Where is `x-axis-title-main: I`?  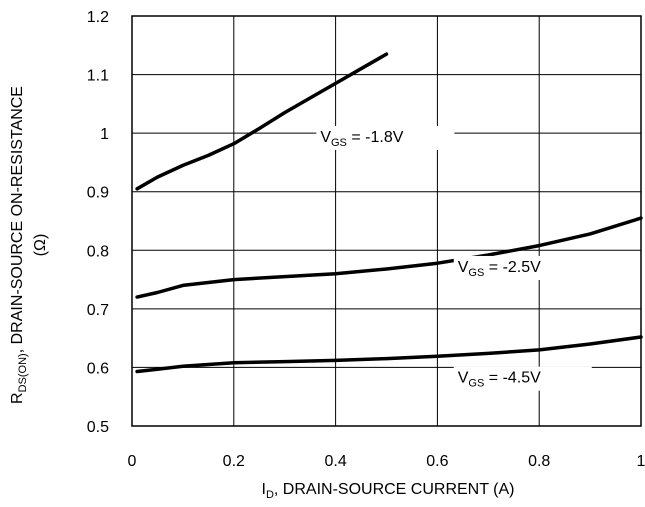 x-axis-title-main: I is located at coordinates (263, 489).